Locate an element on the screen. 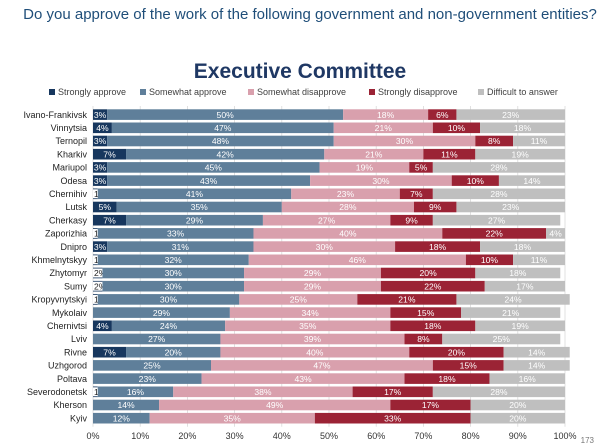 Image resolution: width=600 pixels, height=448 pixels. data-label: 5% is located at coordinates (421, 168).